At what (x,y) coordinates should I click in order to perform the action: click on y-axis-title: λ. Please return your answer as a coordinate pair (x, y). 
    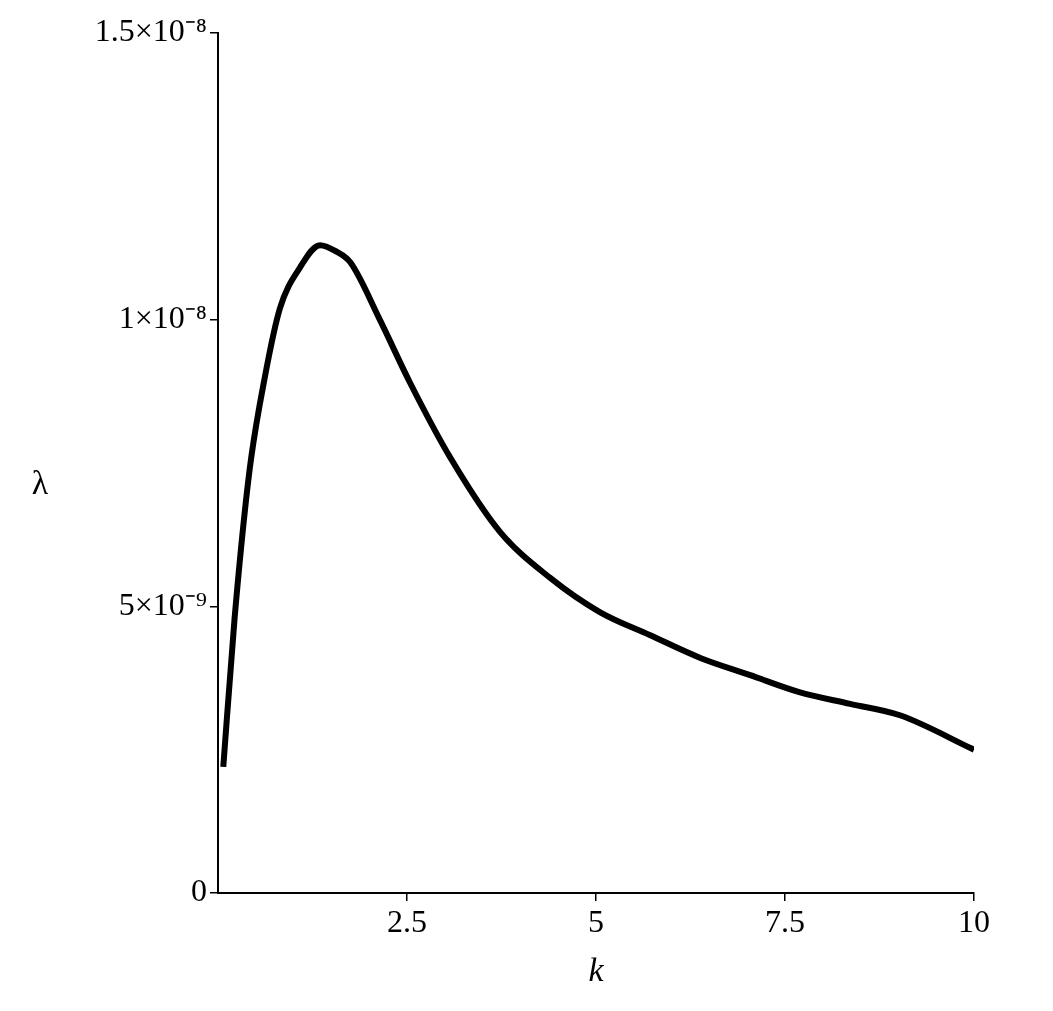
    Looking at the image, I should click on (40, 482).